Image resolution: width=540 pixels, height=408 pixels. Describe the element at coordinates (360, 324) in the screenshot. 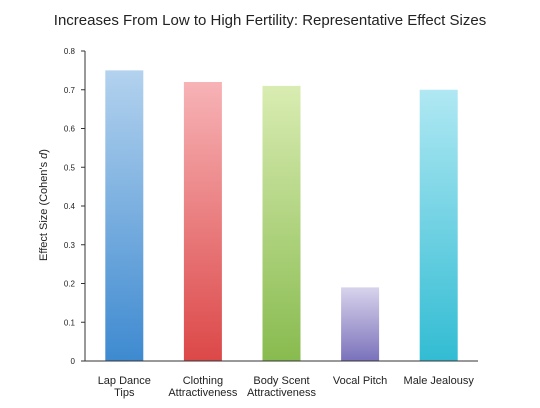

I see `bar-vocal-pitch` at that location.